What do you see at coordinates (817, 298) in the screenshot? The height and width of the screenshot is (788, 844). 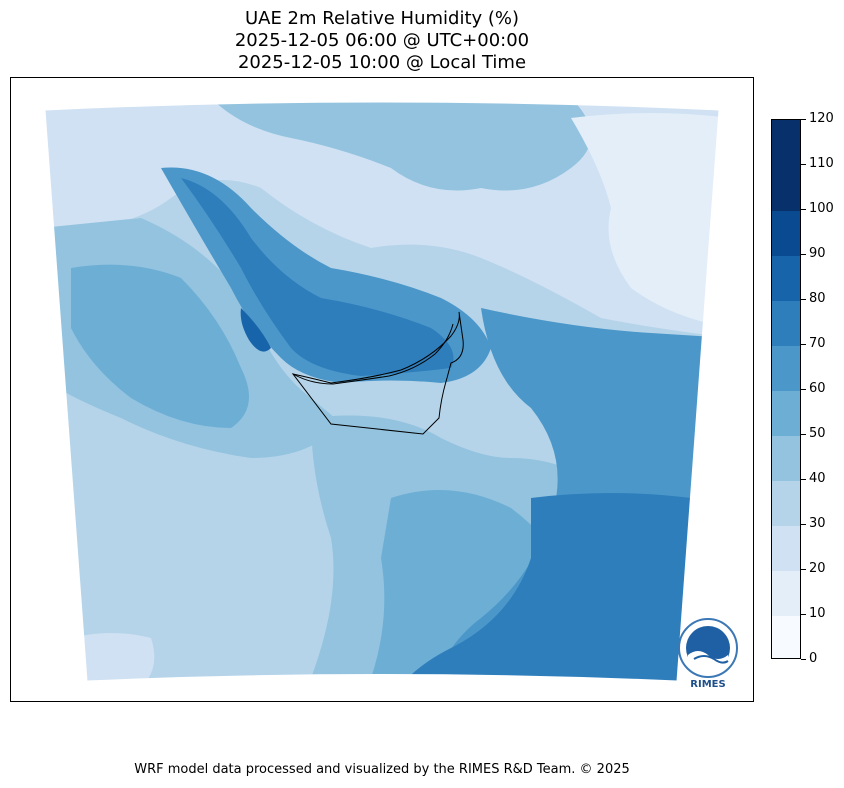 I see `colorbar-tick-label: 80` at bounding box center [817, 298].